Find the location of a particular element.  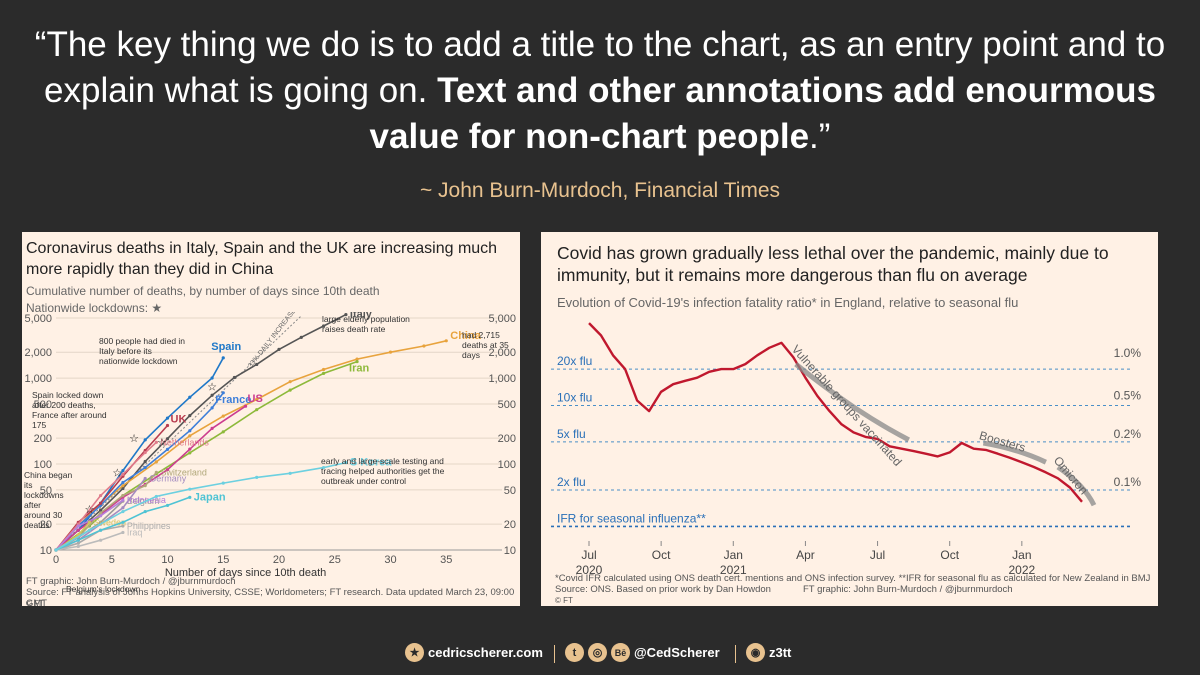

social-link: t ◎ Bē @CedScherer is located at coordinates (642, 652).